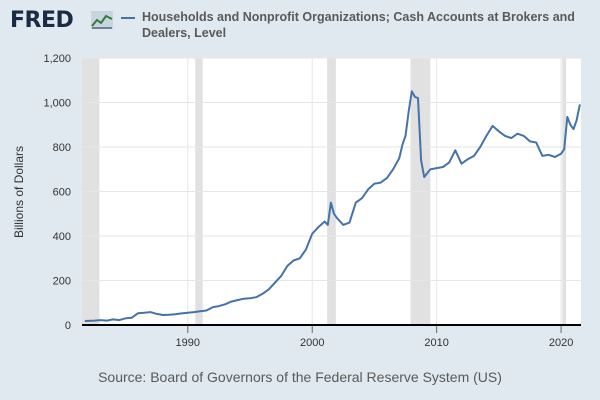 This screenshot has width=600, height=400. Describe the element at coordinates (436, 343) in the screenshot. I see `x-tick-label: 2010` at that location.